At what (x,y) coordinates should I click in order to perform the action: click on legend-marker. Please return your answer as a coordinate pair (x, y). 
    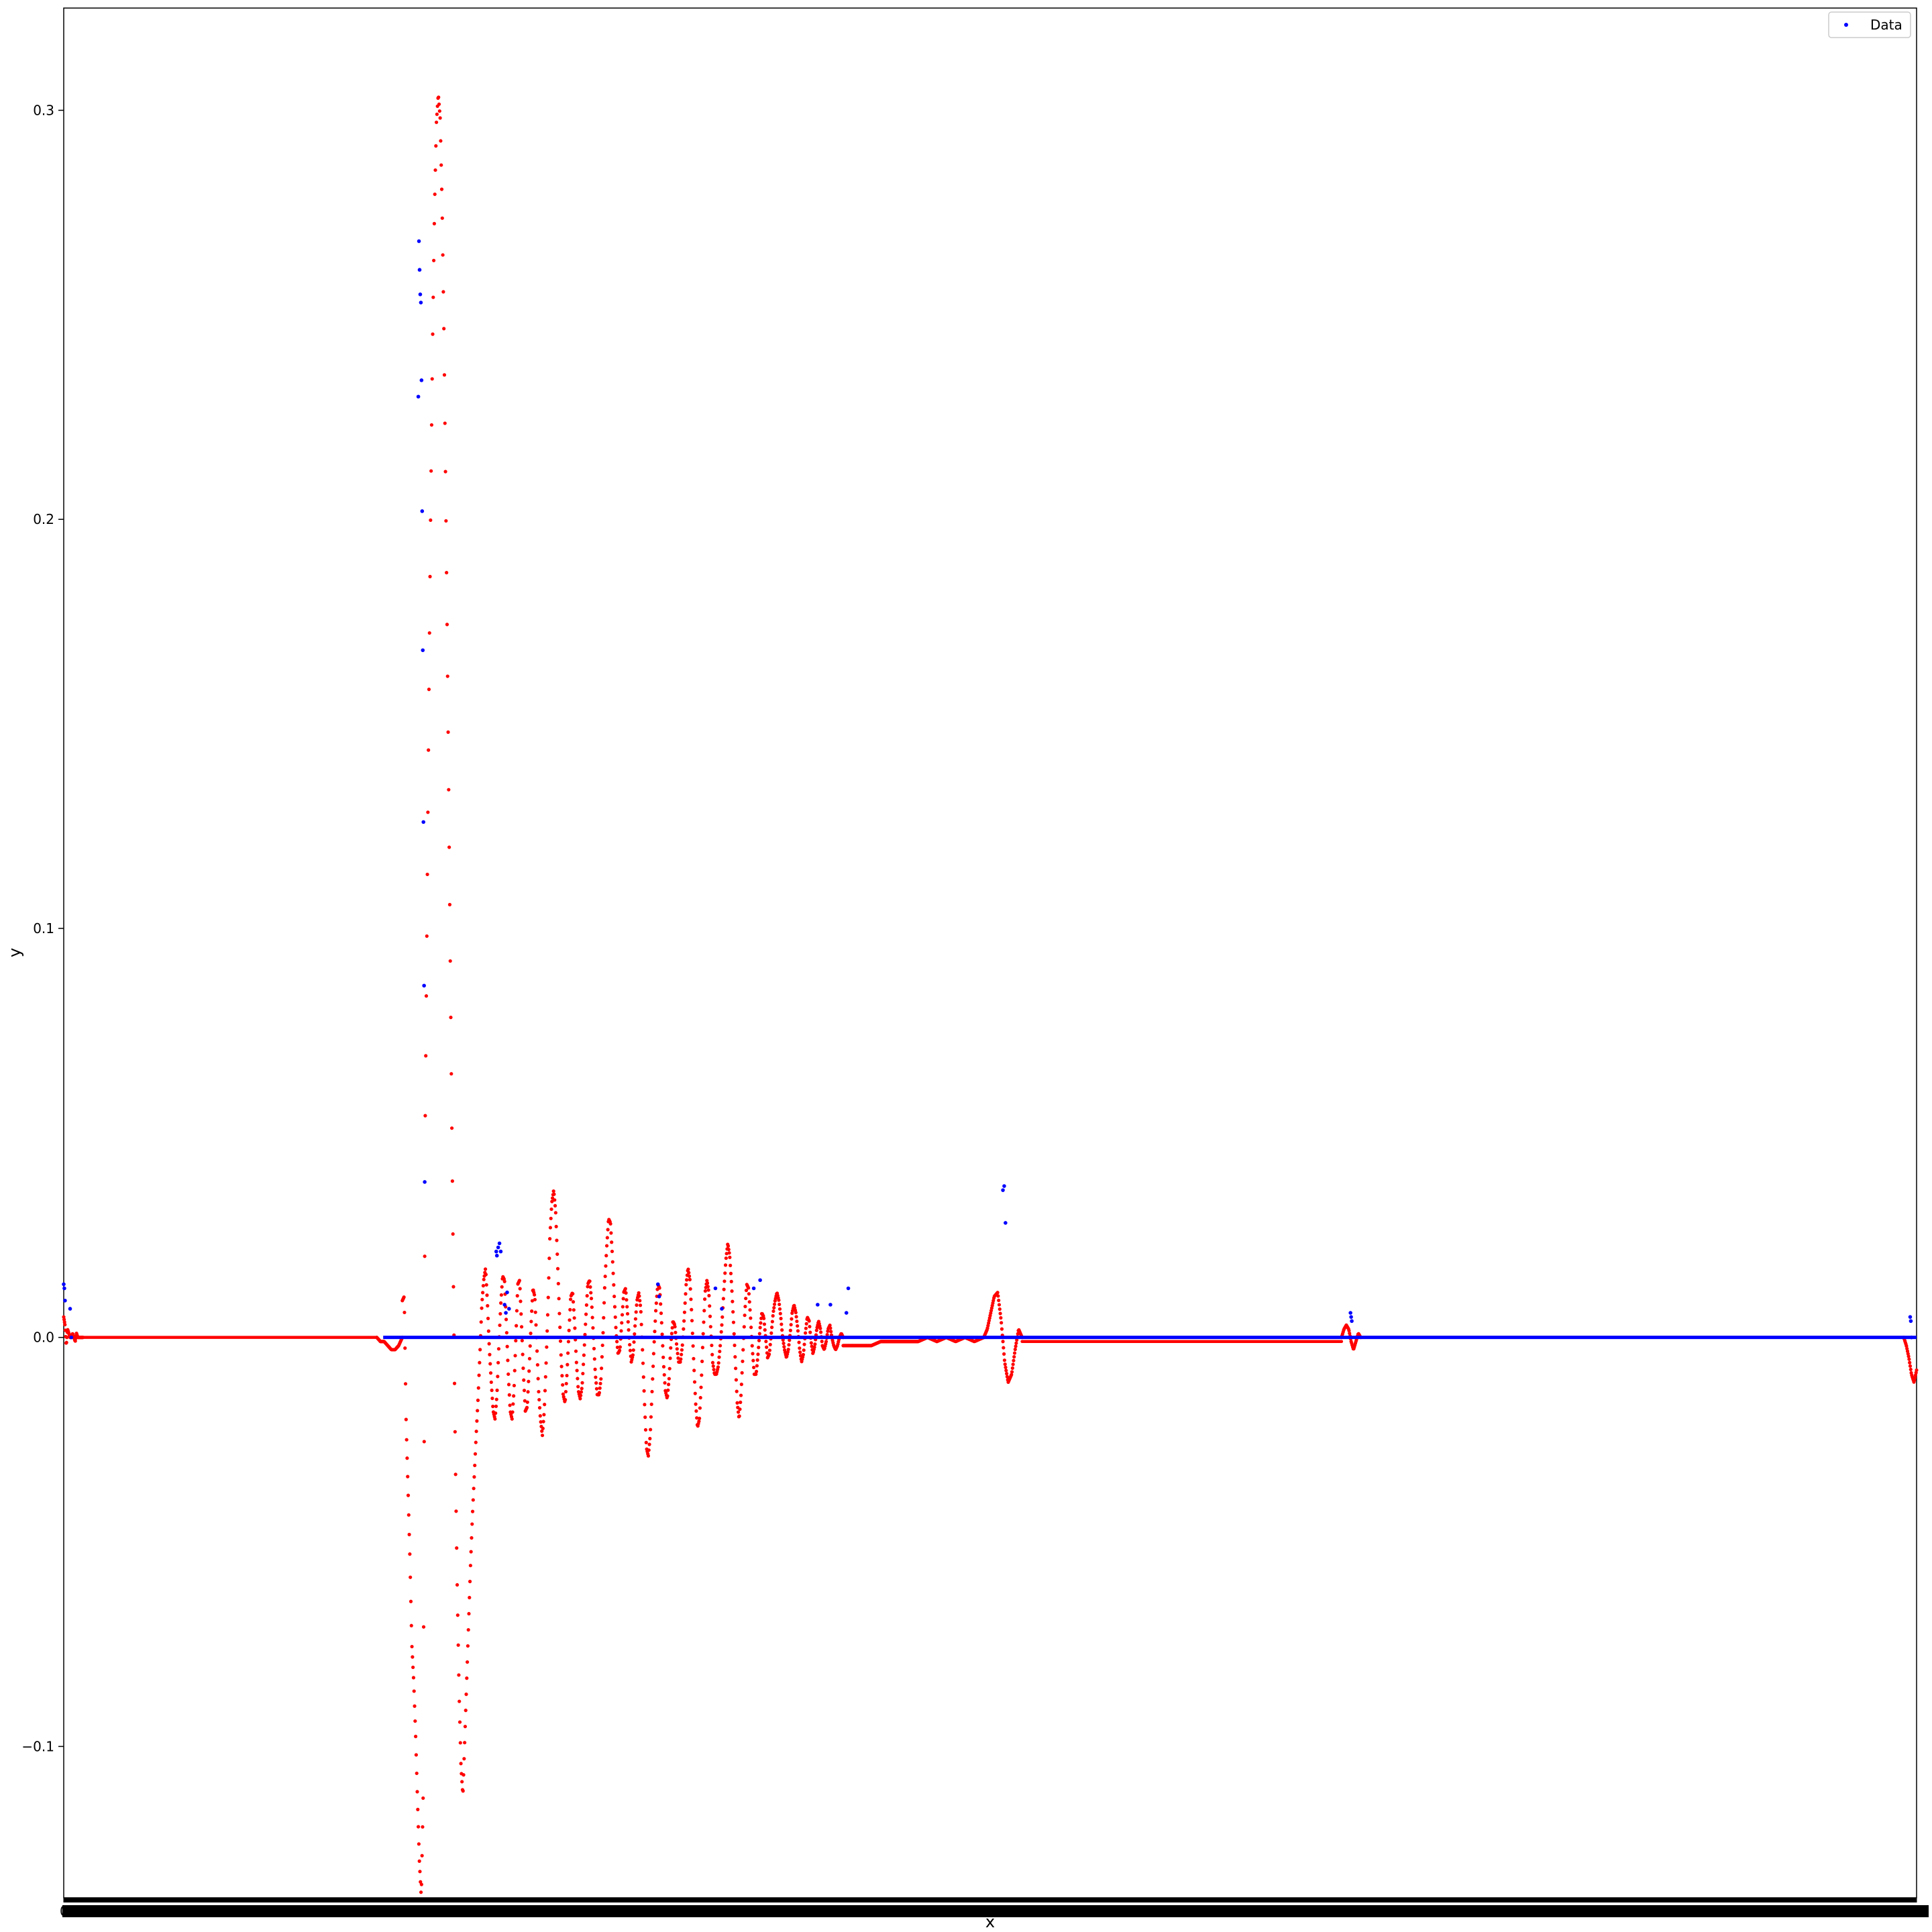
    Looking at the image, I should click on (1846, 25).